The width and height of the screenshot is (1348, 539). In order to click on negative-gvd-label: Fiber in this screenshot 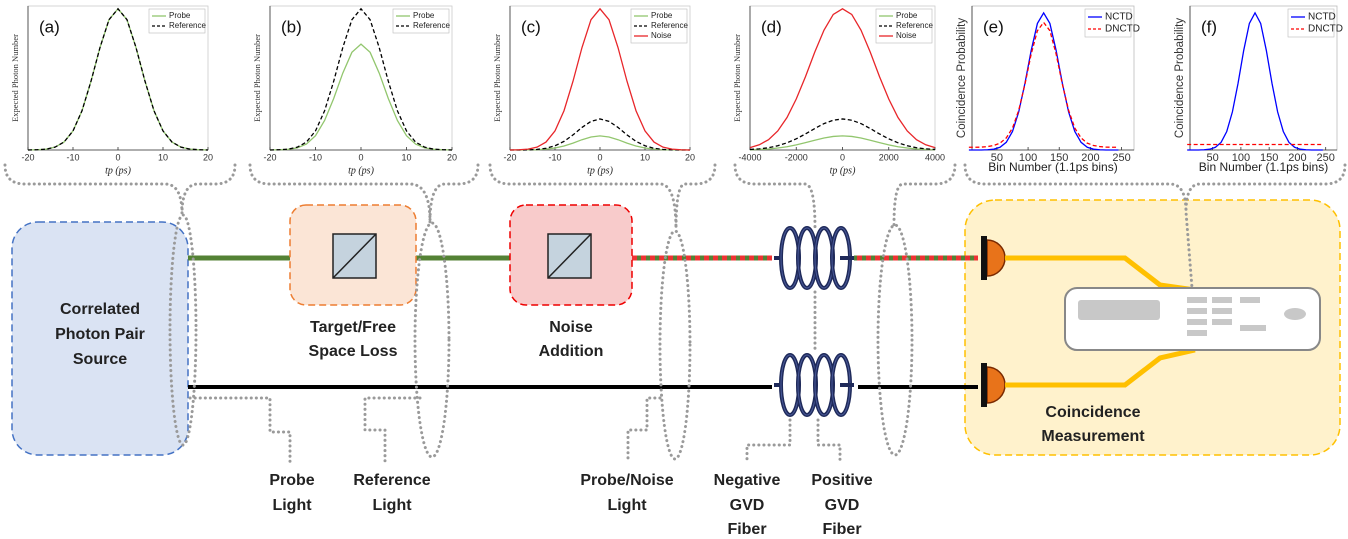, I will do `click(746, 529)`.